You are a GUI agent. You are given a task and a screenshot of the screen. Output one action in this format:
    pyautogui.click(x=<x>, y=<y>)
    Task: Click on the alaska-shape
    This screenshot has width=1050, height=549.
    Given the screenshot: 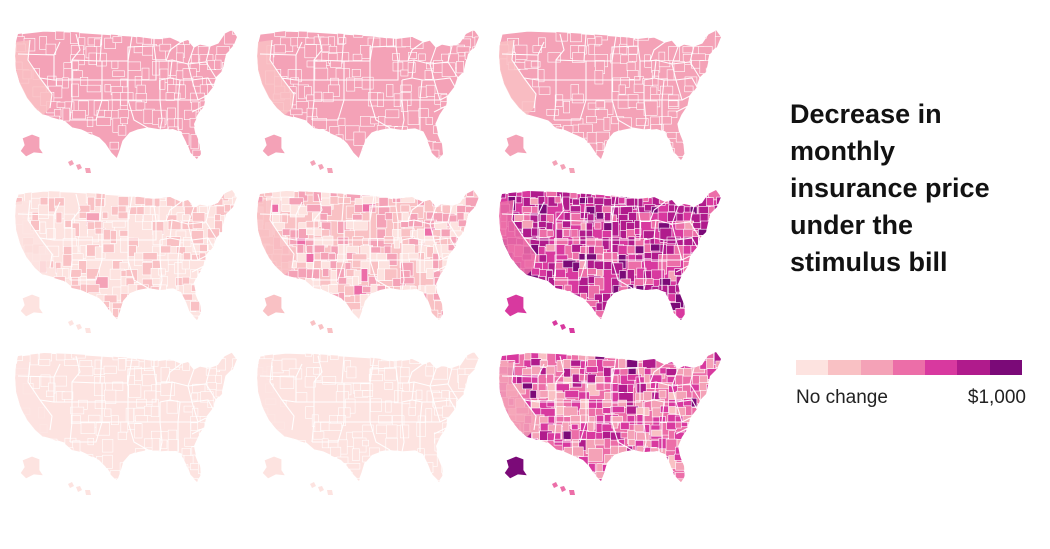 What is the action you would take?
    pyautogui.click(x=274, y=145)
    